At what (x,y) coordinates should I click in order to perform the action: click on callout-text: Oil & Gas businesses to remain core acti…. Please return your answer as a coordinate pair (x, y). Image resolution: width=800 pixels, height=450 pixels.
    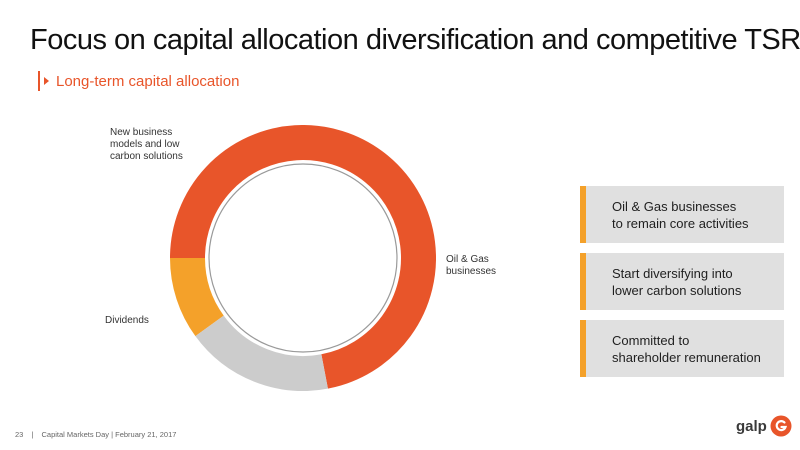
    Looking at the image, I should click on (680, 214).